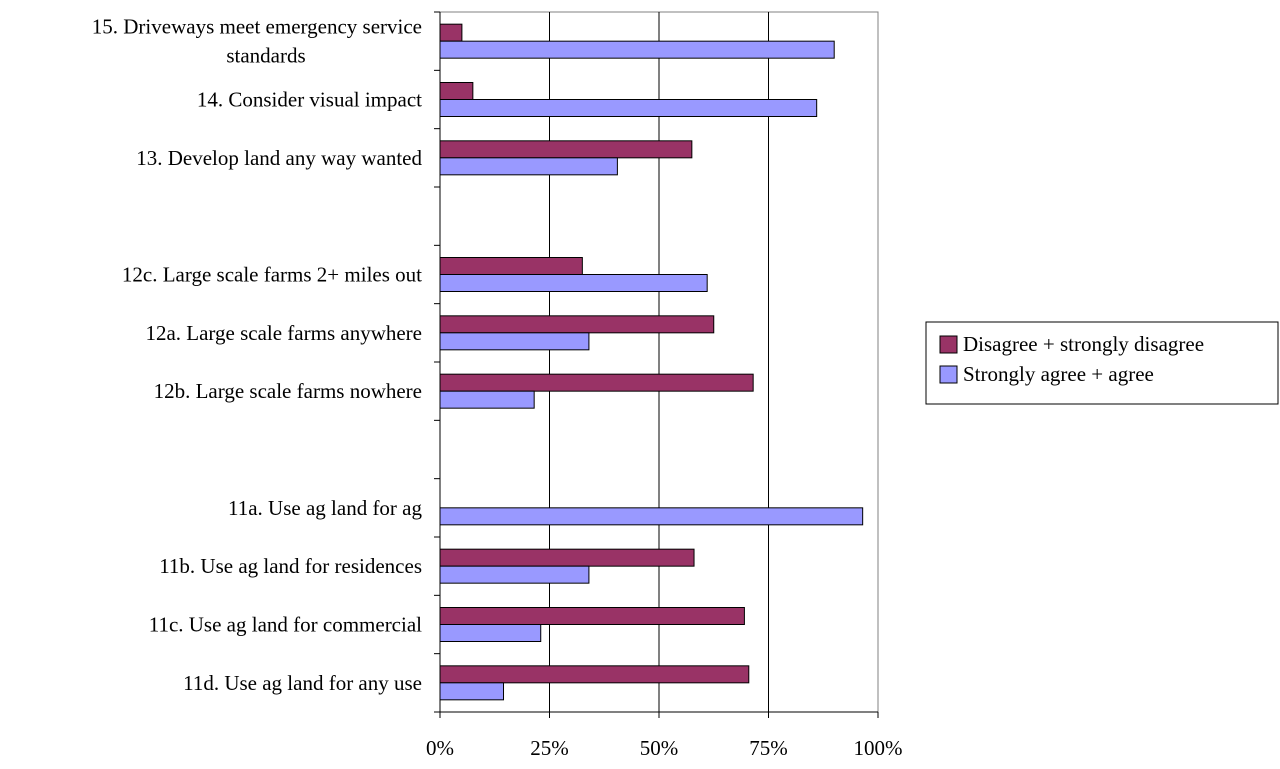  I want to click on legend-box, so click(1102, 363).